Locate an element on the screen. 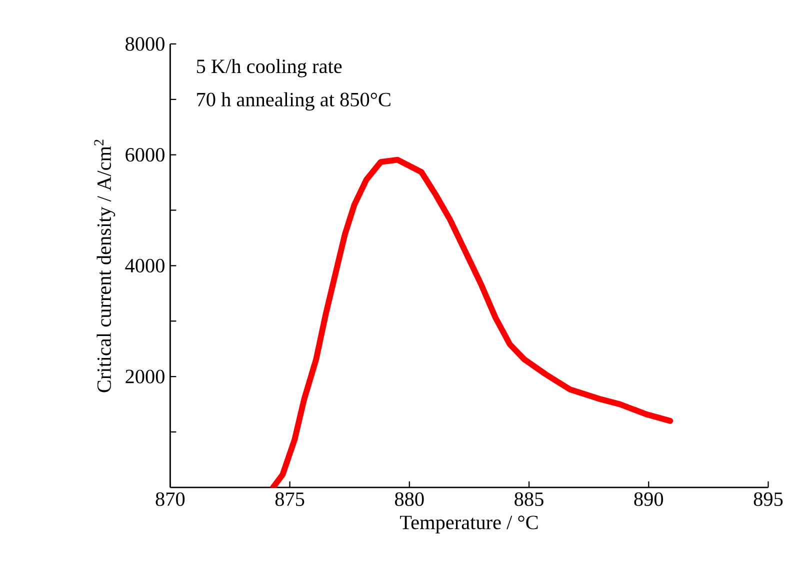 The width and height of the screenshot is (799, 584). y-tick-label: 2000 is located at coordinates (145, 376).